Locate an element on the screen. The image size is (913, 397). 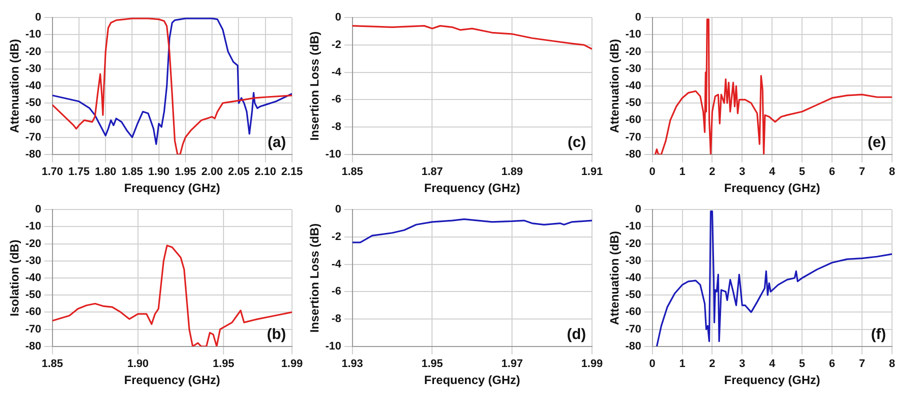
annotation: (d) is located at coordinates (576, 335).